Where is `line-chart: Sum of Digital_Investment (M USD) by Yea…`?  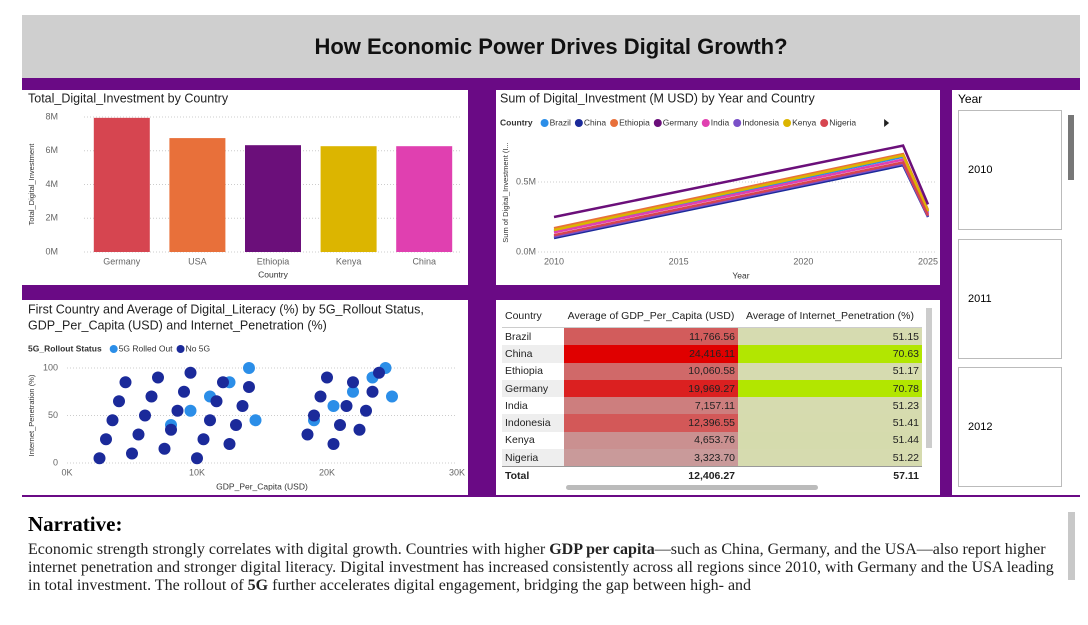 line-chart: Sum of Digital_Investment (M USD) by Yea… is located at coordinates (718, 187).